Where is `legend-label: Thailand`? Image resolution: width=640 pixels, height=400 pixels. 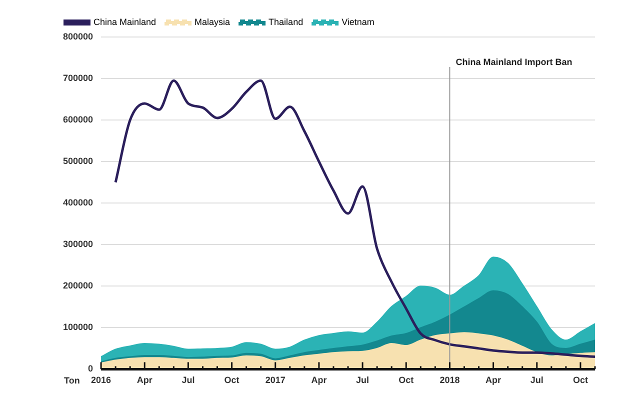 legend-label: Thailand is located at coordinates (286, 21).